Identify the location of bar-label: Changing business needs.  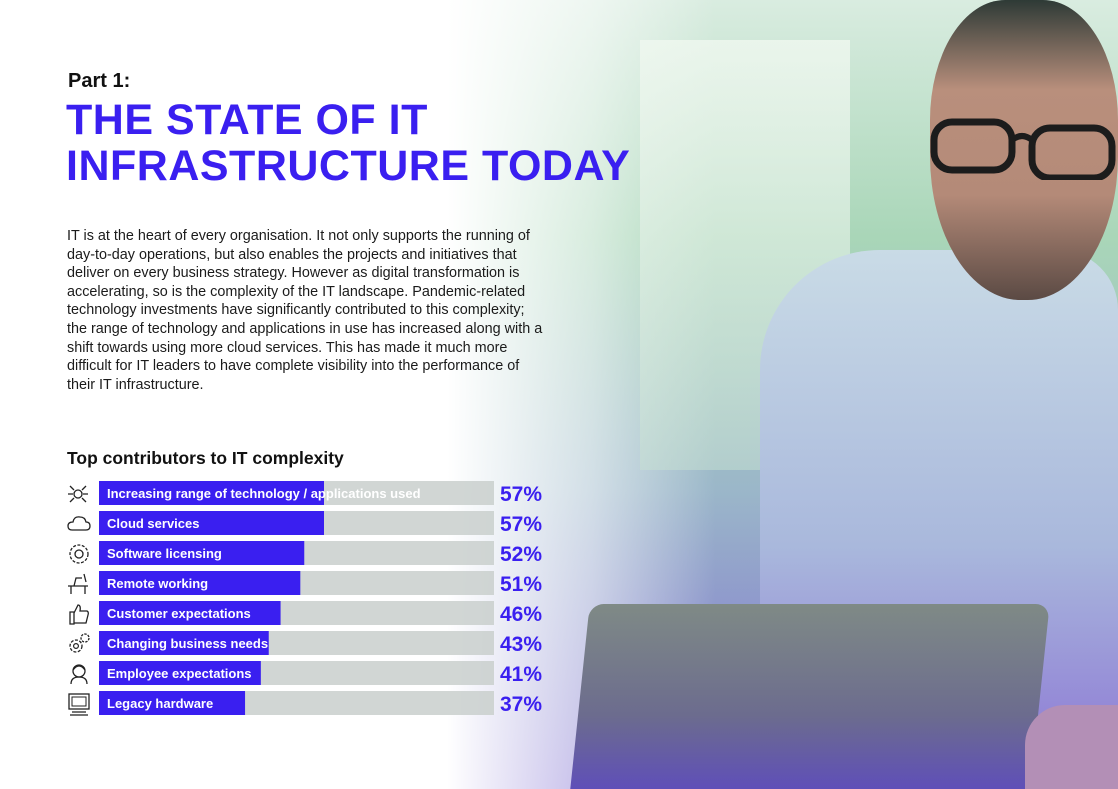
(187, 643).